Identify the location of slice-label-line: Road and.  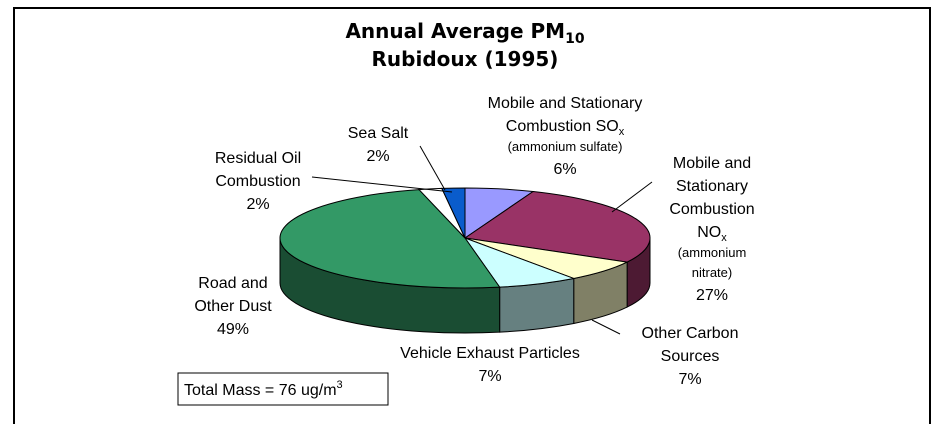
(232, 283).